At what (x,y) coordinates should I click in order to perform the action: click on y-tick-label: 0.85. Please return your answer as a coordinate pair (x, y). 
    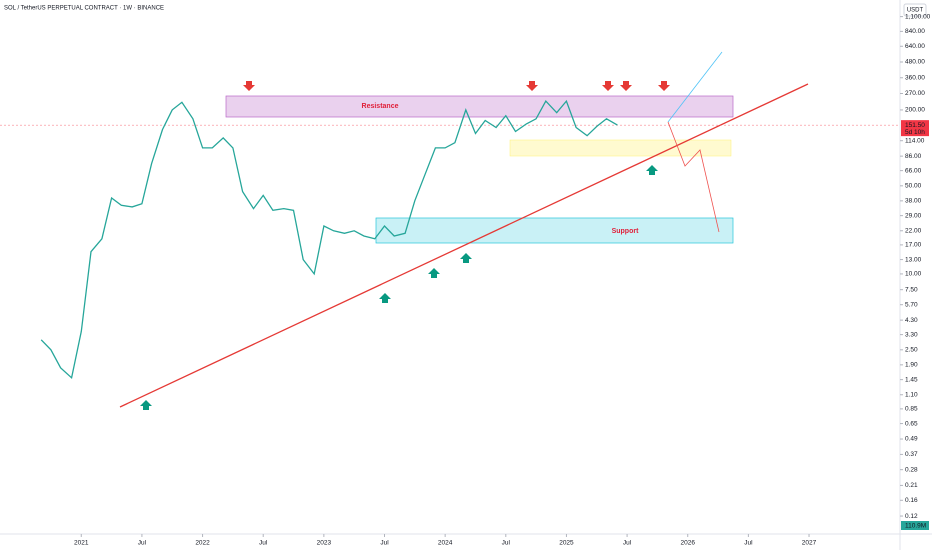
    Looking at the image, I should click on (911, 409).